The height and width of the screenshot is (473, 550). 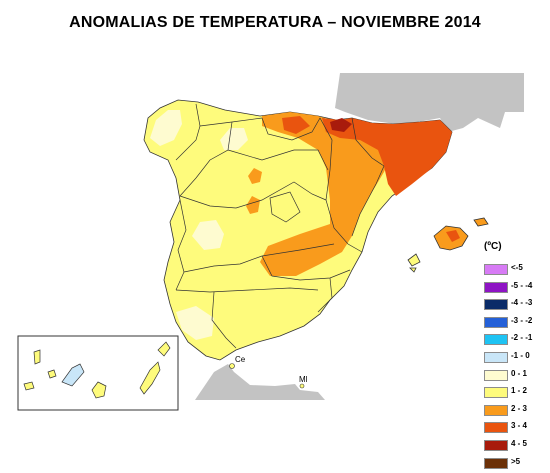 What do you see at coordinates (520, 355) in the screenshot?
I see `legend-label: -1 - 0` at bounding box center [520, 355].